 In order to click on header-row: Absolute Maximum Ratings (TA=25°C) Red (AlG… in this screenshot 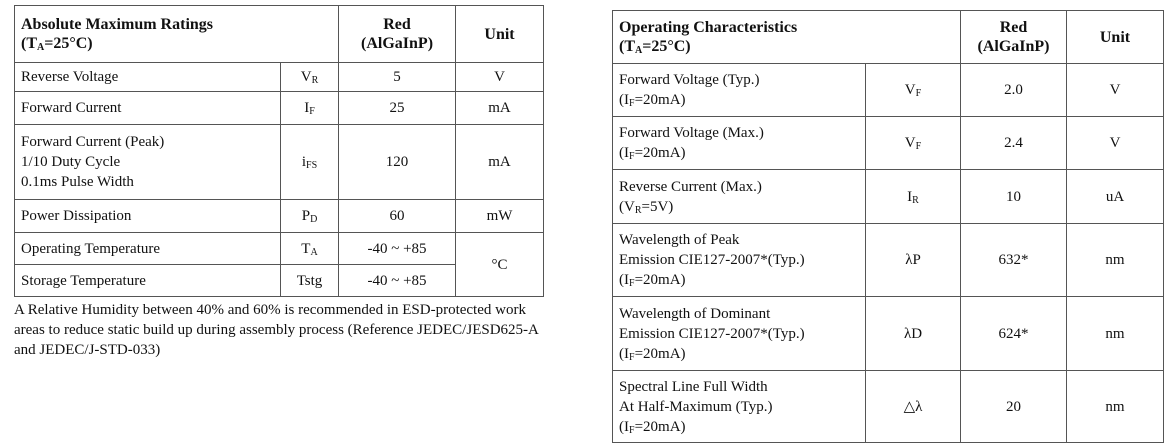, I will do `click(279, 34)`.